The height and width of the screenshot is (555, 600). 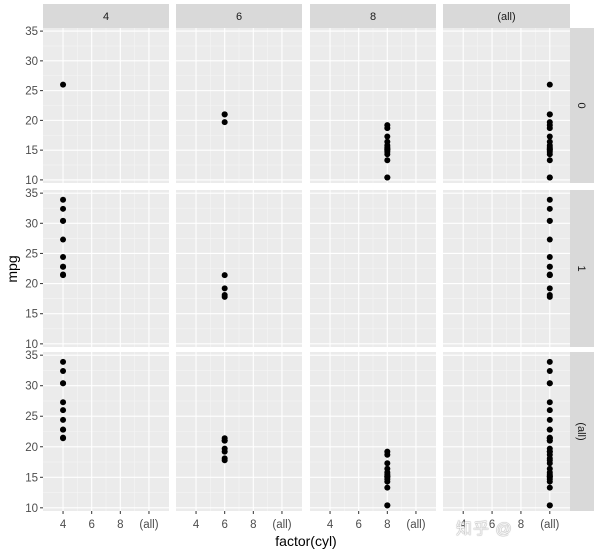 I want to click on col-strip-all: (all), so click(x=506, y=16).